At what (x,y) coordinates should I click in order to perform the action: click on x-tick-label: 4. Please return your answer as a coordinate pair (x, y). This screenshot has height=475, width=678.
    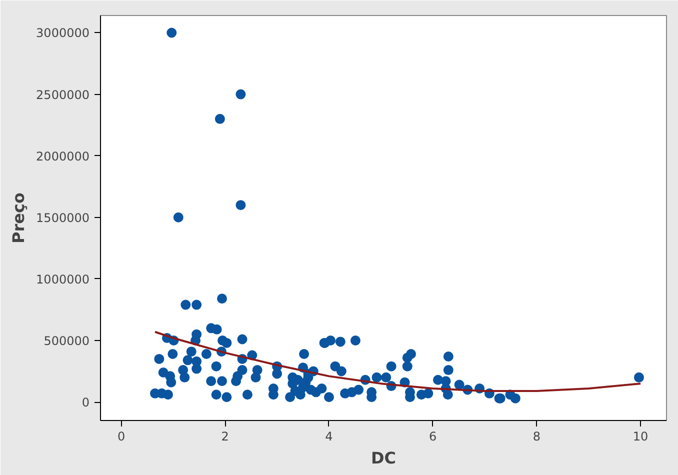
    Looking at the image, I should click on (329, 437).